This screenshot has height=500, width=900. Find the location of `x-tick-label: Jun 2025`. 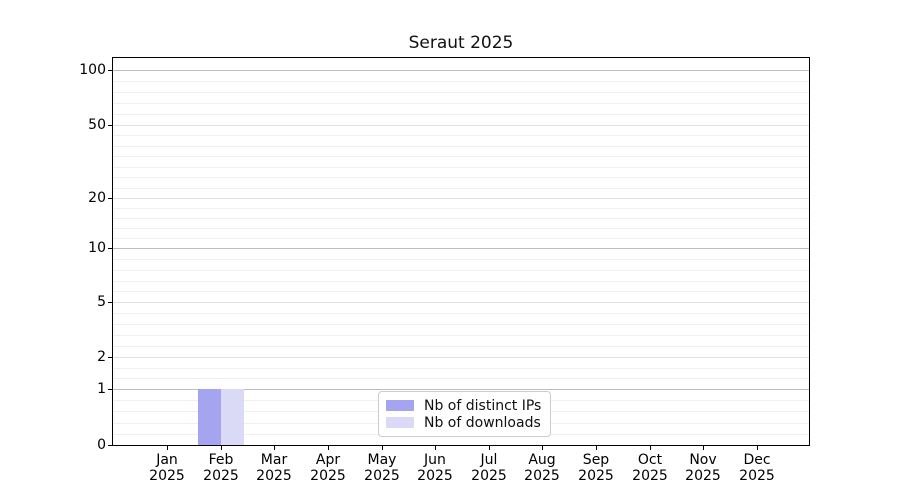

x-tick-label: Jun 2025 is located at coordinates (435, 468).